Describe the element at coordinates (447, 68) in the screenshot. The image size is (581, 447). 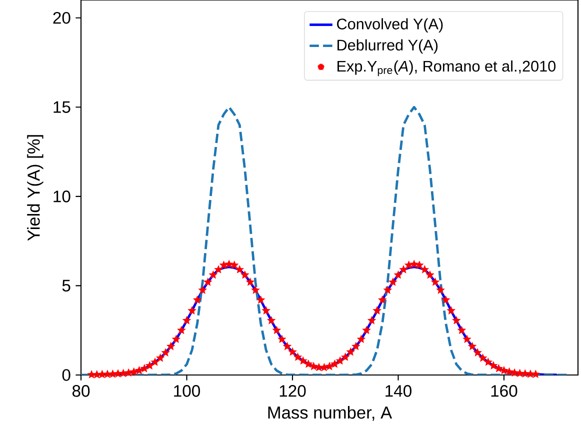
I see `legend-label: Exp.Y$_{pre}$(A), Romano et al.,2010` at that location.